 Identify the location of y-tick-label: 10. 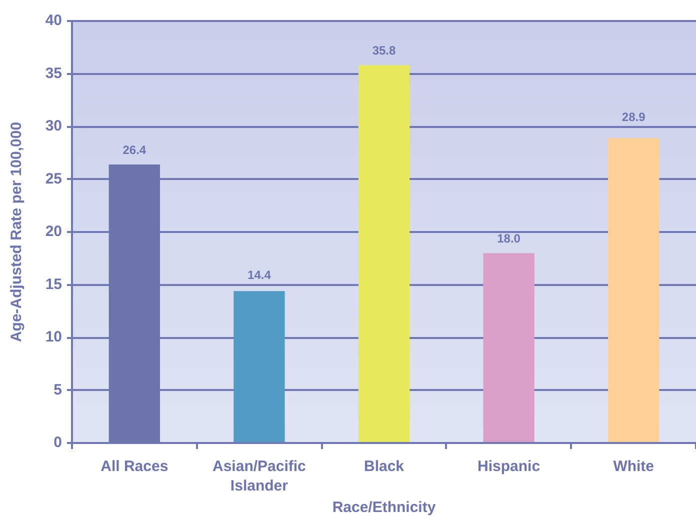
(53, 337).